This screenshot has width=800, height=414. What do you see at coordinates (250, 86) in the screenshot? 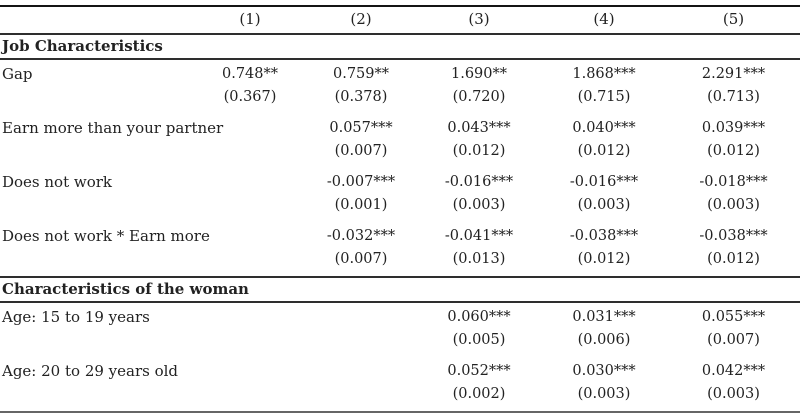
I see `cell: 0.748** (0.367)` at bounding box center [250, 86].